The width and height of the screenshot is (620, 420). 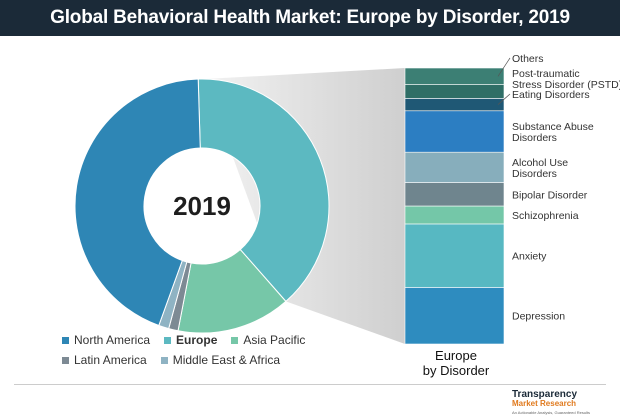 I want to click on stack-label-eating-disorders: Eating Disorders, so click(x=551, y=95).